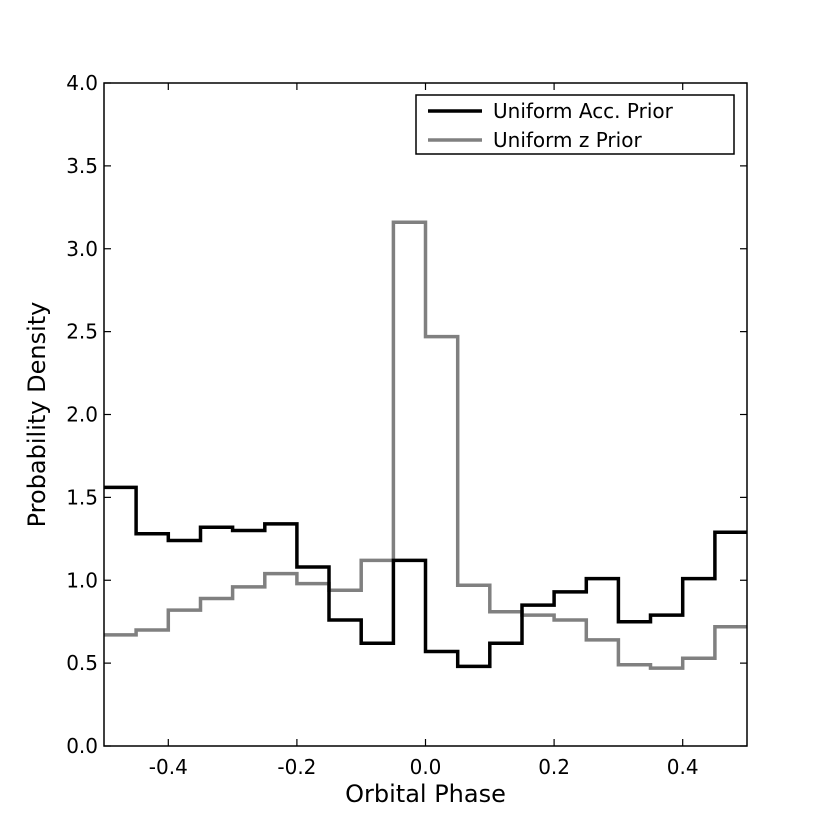  Describe the element at coordinates (296, 767) in the screenshot. I see `x-tick-label: -0.2` at that location.